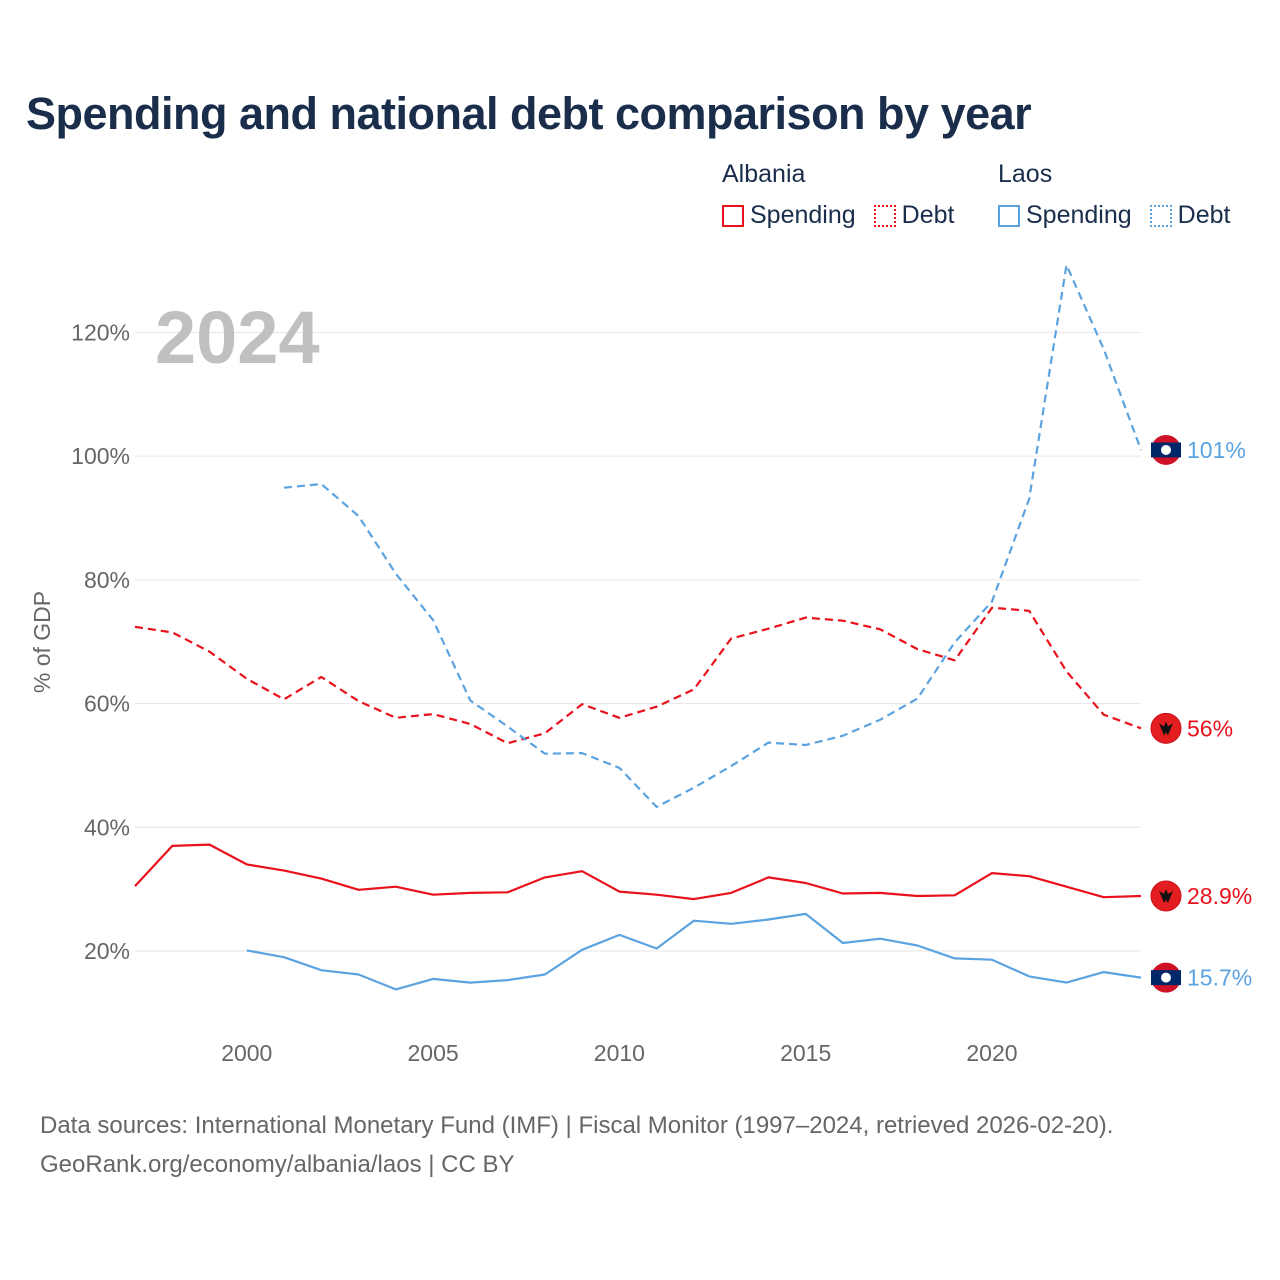 The image size is (1280, 1280). Describe the element at coordinates (694, 951) in the screenshot. I see `series-line-laos-spending` at that location.